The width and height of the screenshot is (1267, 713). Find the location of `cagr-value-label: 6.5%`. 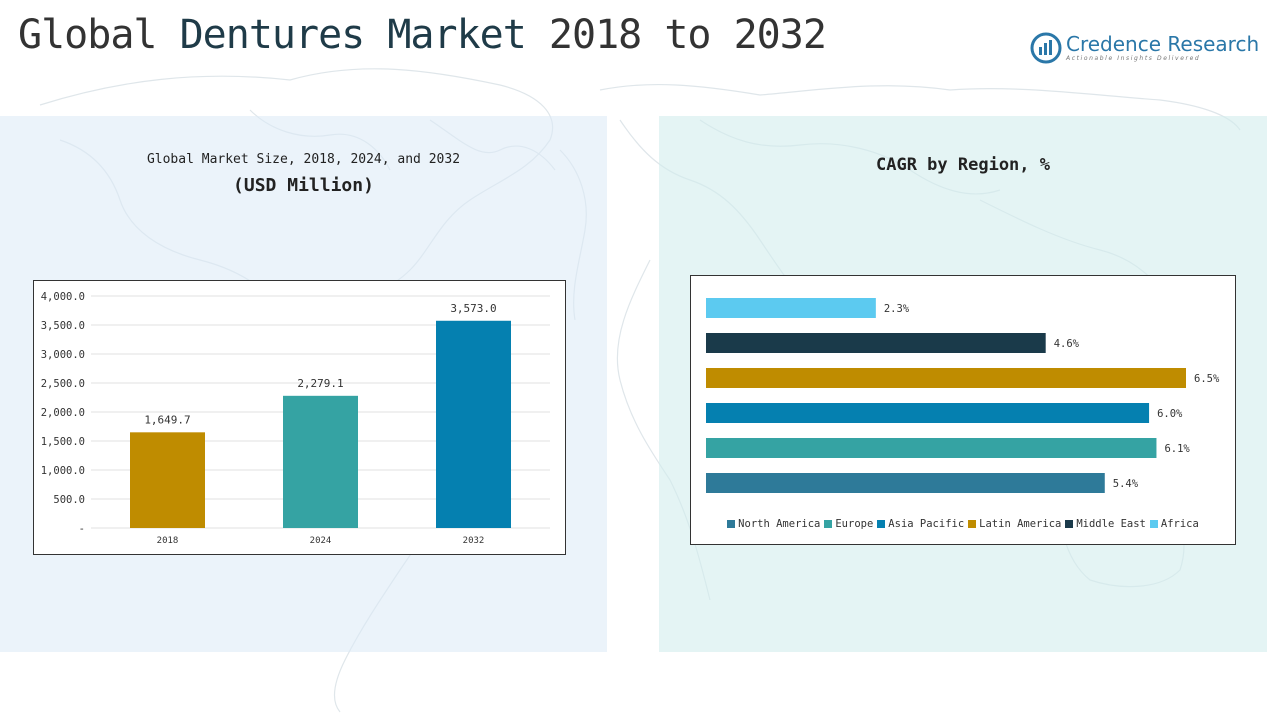

cagr-value-label: 6.5% is located at coordinates (1207, 379).